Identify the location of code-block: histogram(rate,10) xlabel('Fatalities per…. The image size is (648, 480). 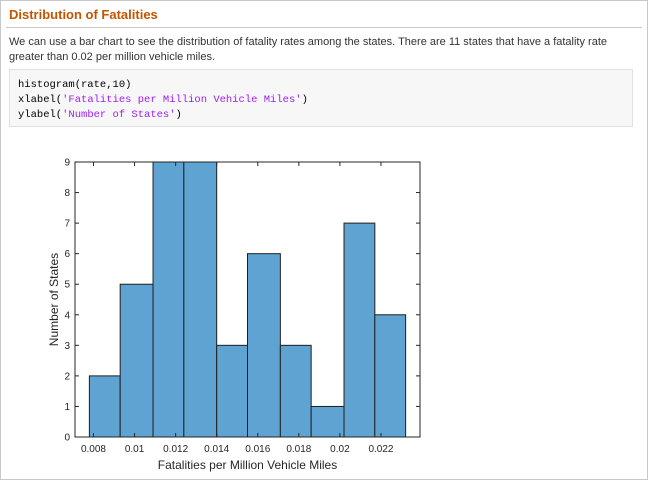
(321, 98).